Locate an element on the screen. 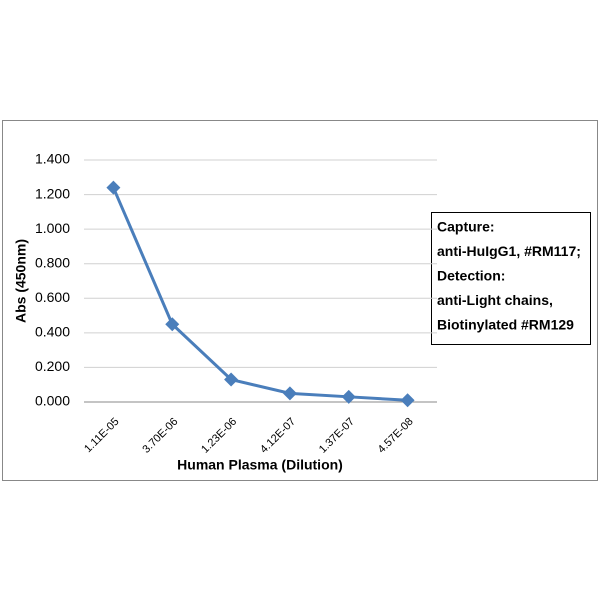 The width and height of the screenshot is (600, 605). y-tick-label: 1.000 is located at coordinates (52, 228).